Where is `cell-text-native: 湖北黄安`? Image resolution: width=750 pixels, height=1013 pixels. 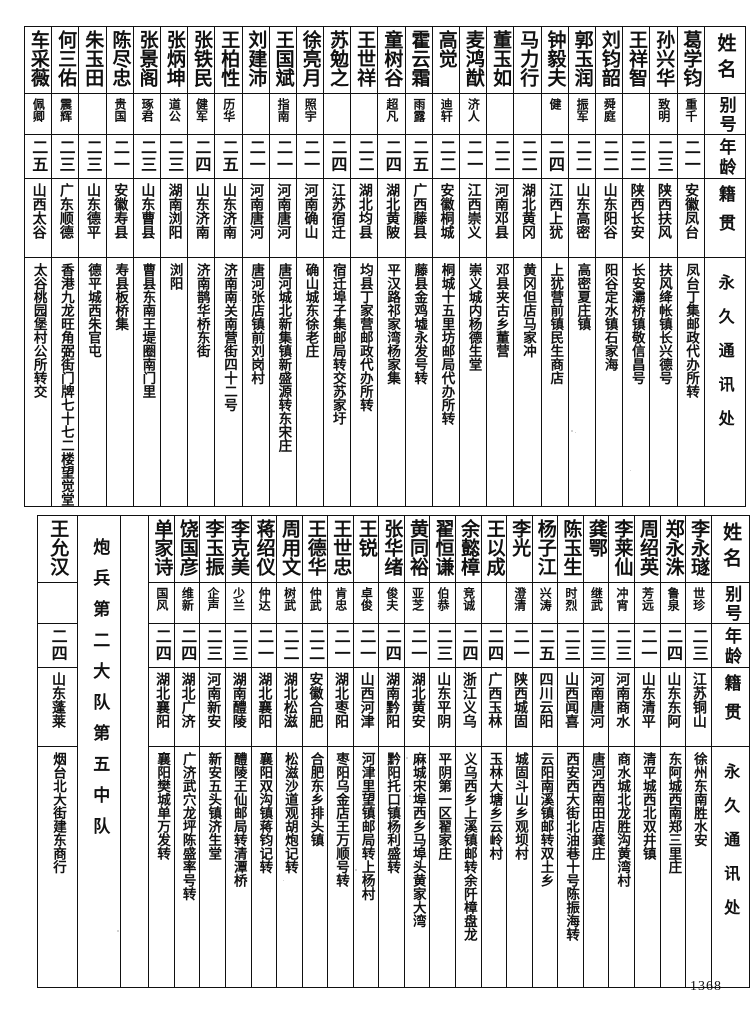
cell-text-native: 湖北黄安 is located at coordinates (417, 700).